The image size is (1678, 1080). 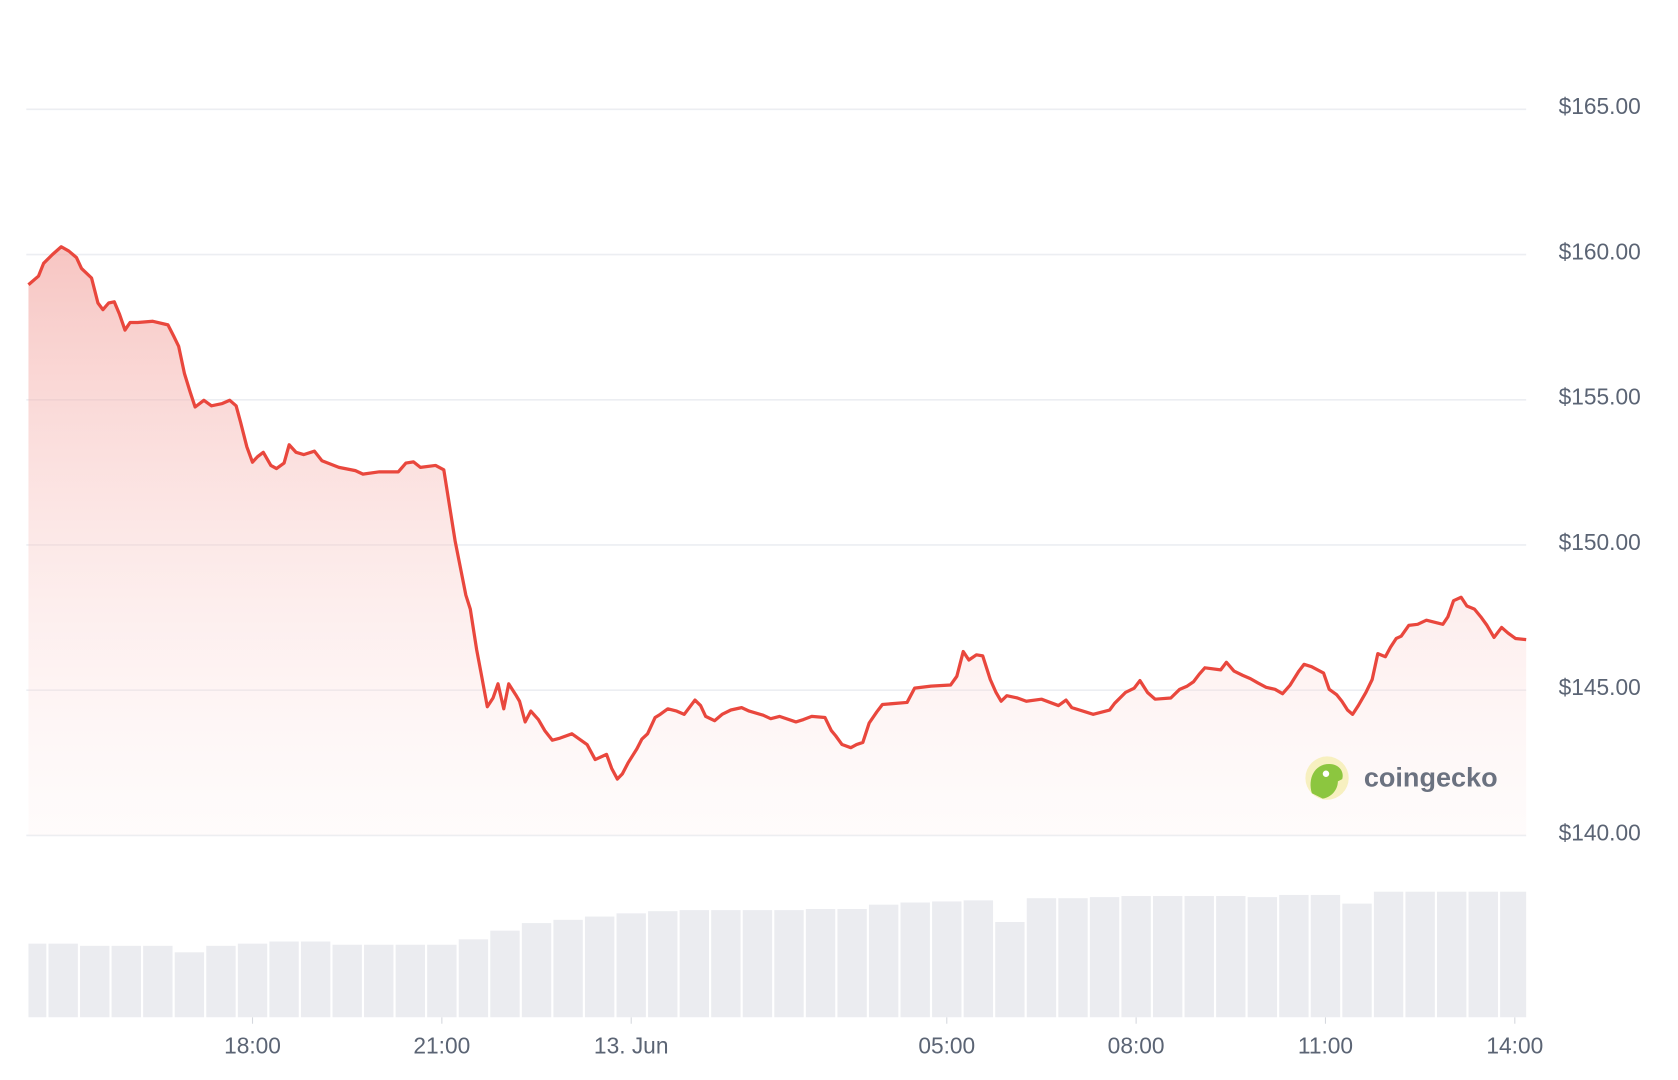 I want to click on x-tick-label: 05:00, so click(x=946, y=1046).